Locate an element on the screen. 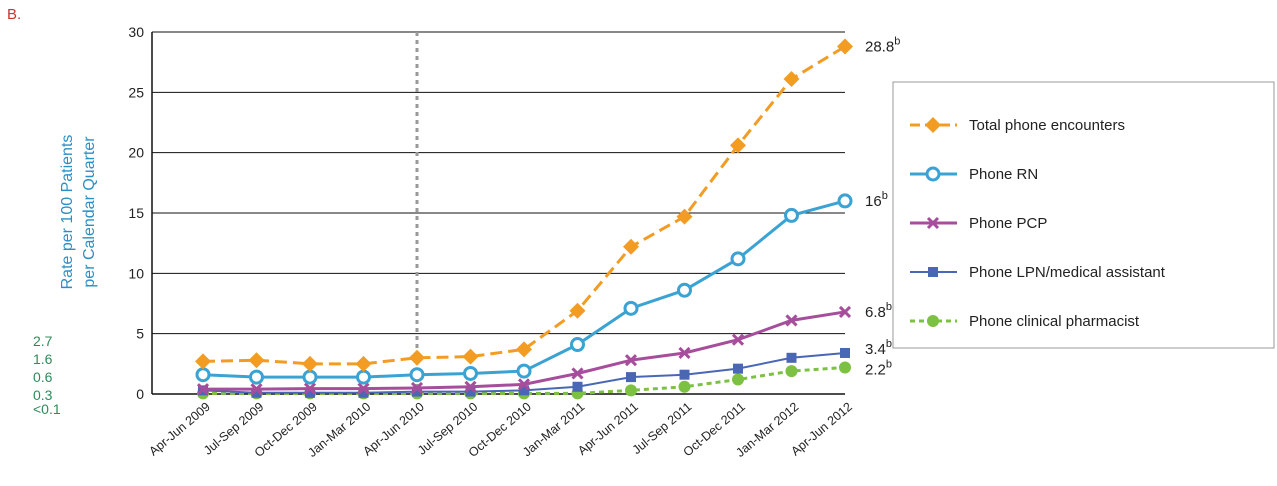 The width and height of the screenshot is (1277, 486). legend-item: Phone RN is located at coordinates (974, 174).